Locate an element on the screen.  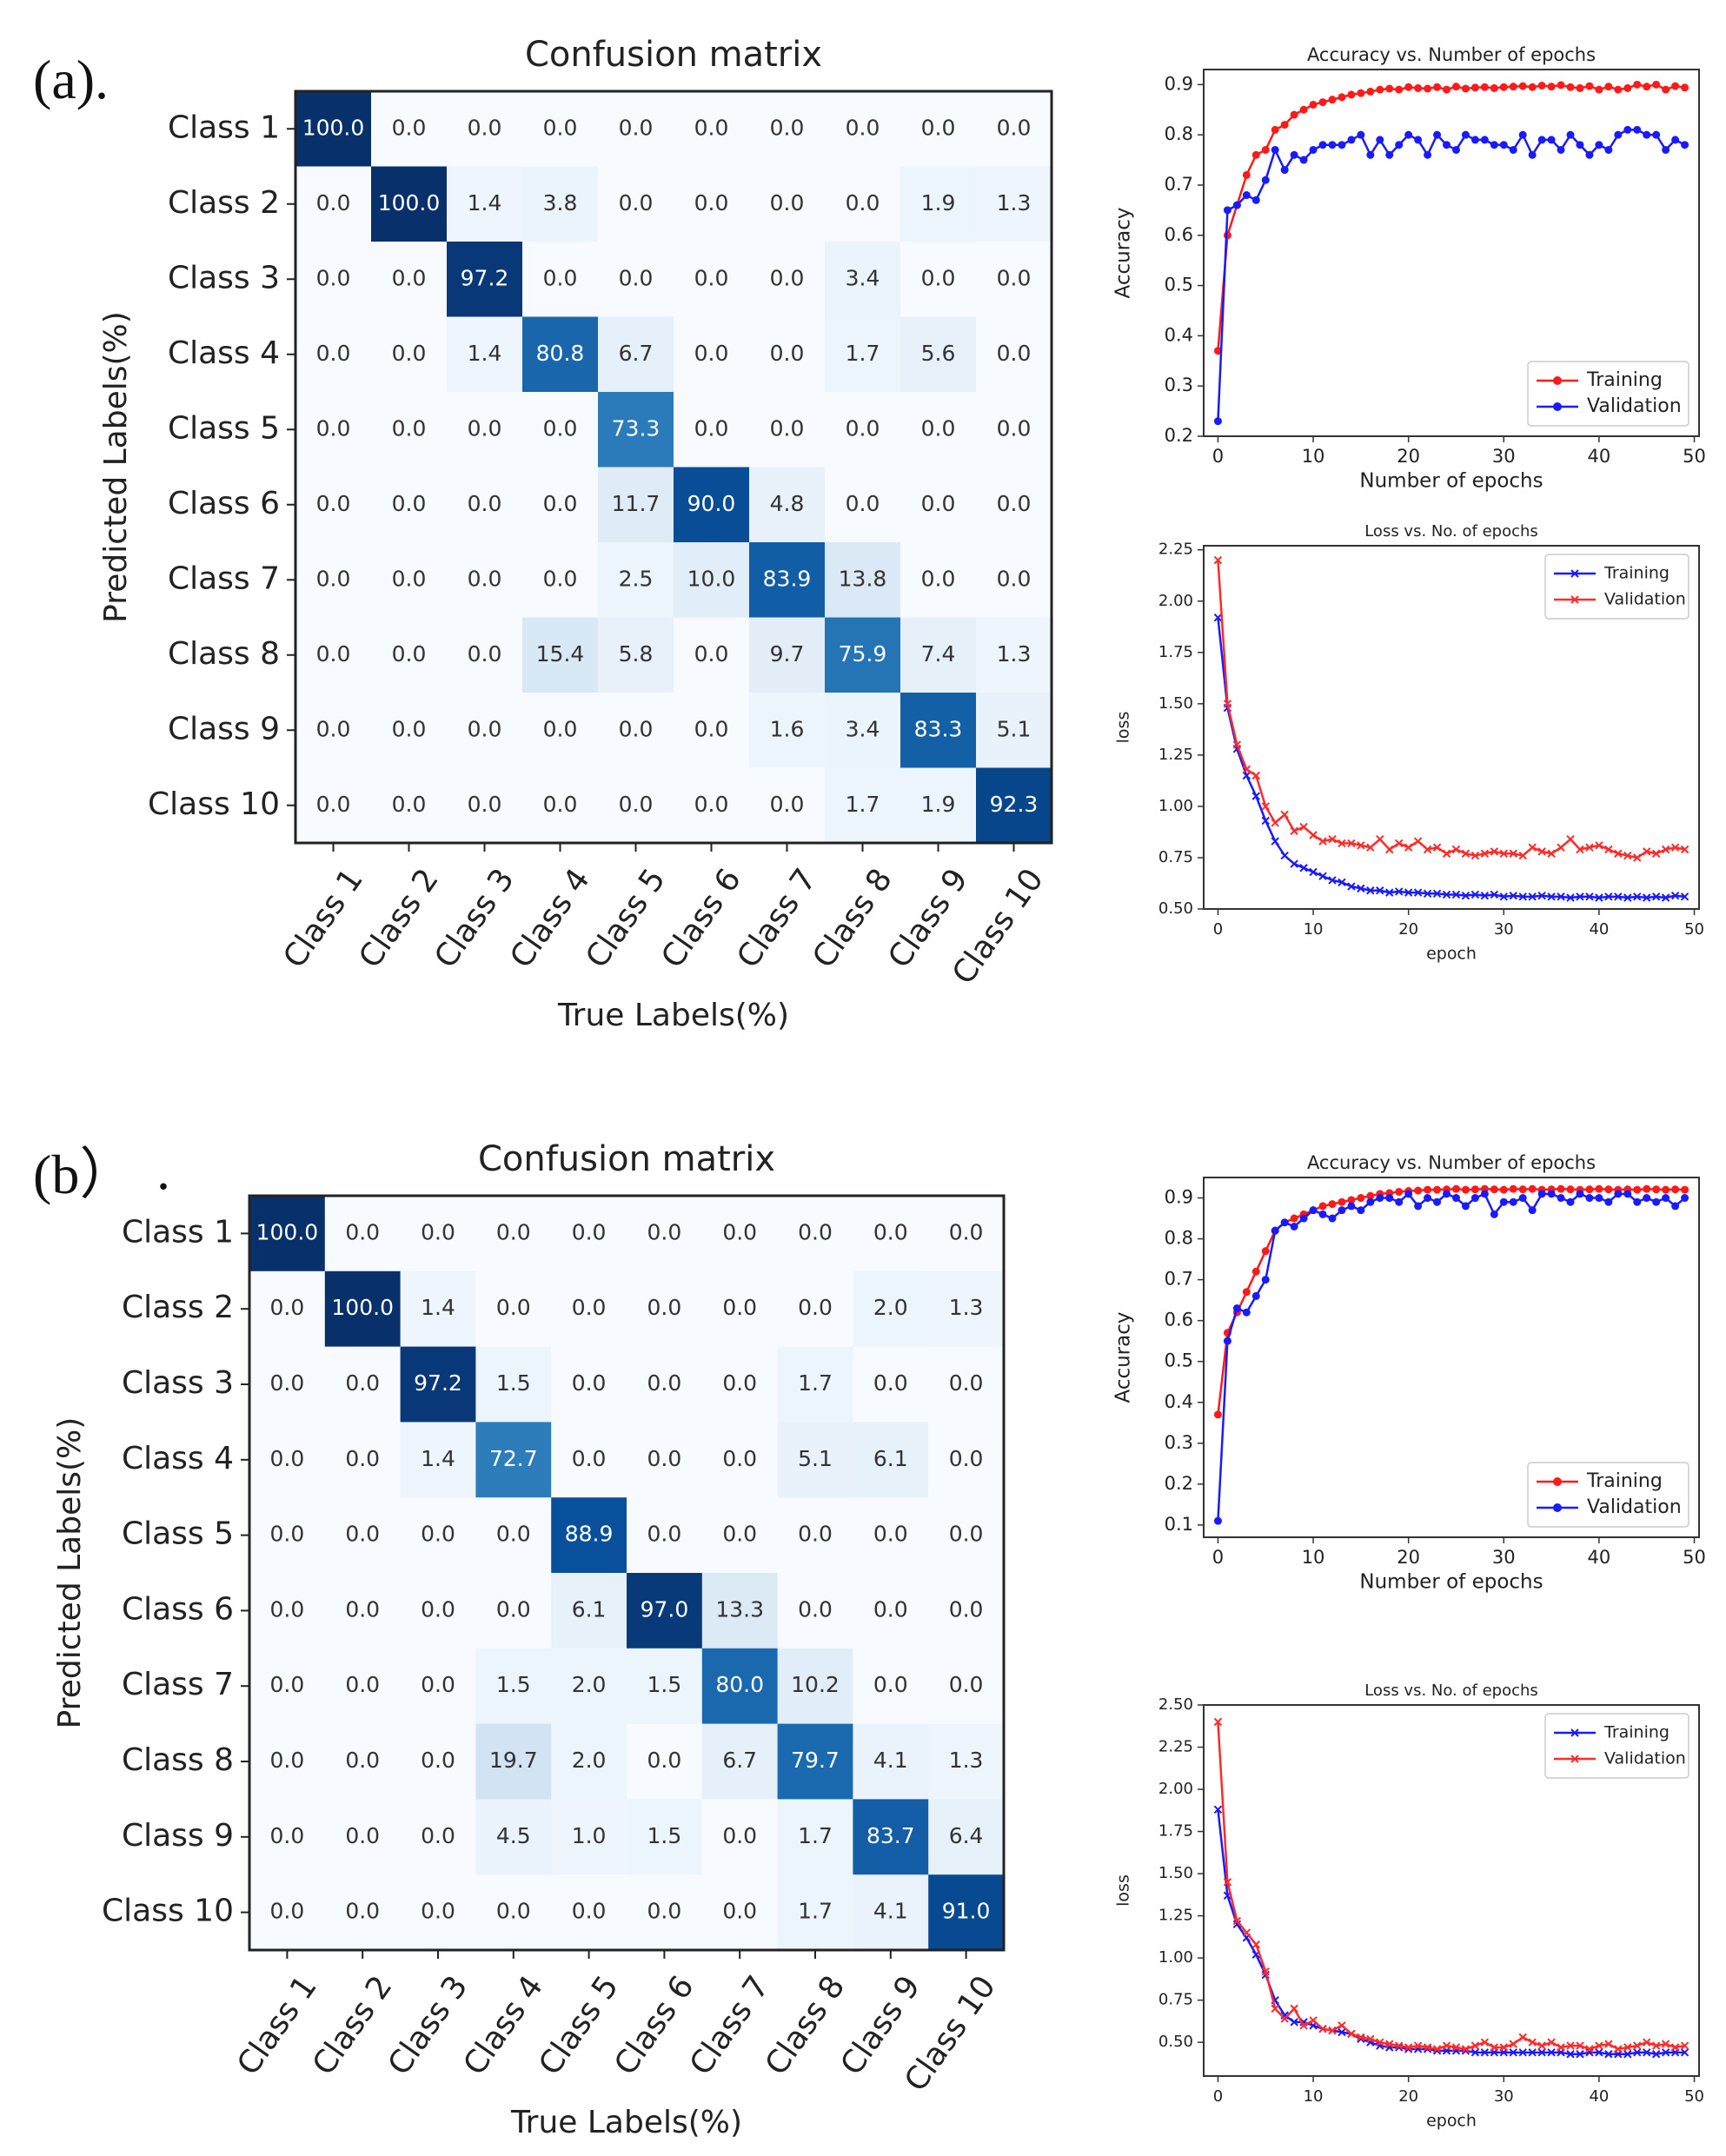
cell-value: 4.5 is located at coordinates (513, 1836).